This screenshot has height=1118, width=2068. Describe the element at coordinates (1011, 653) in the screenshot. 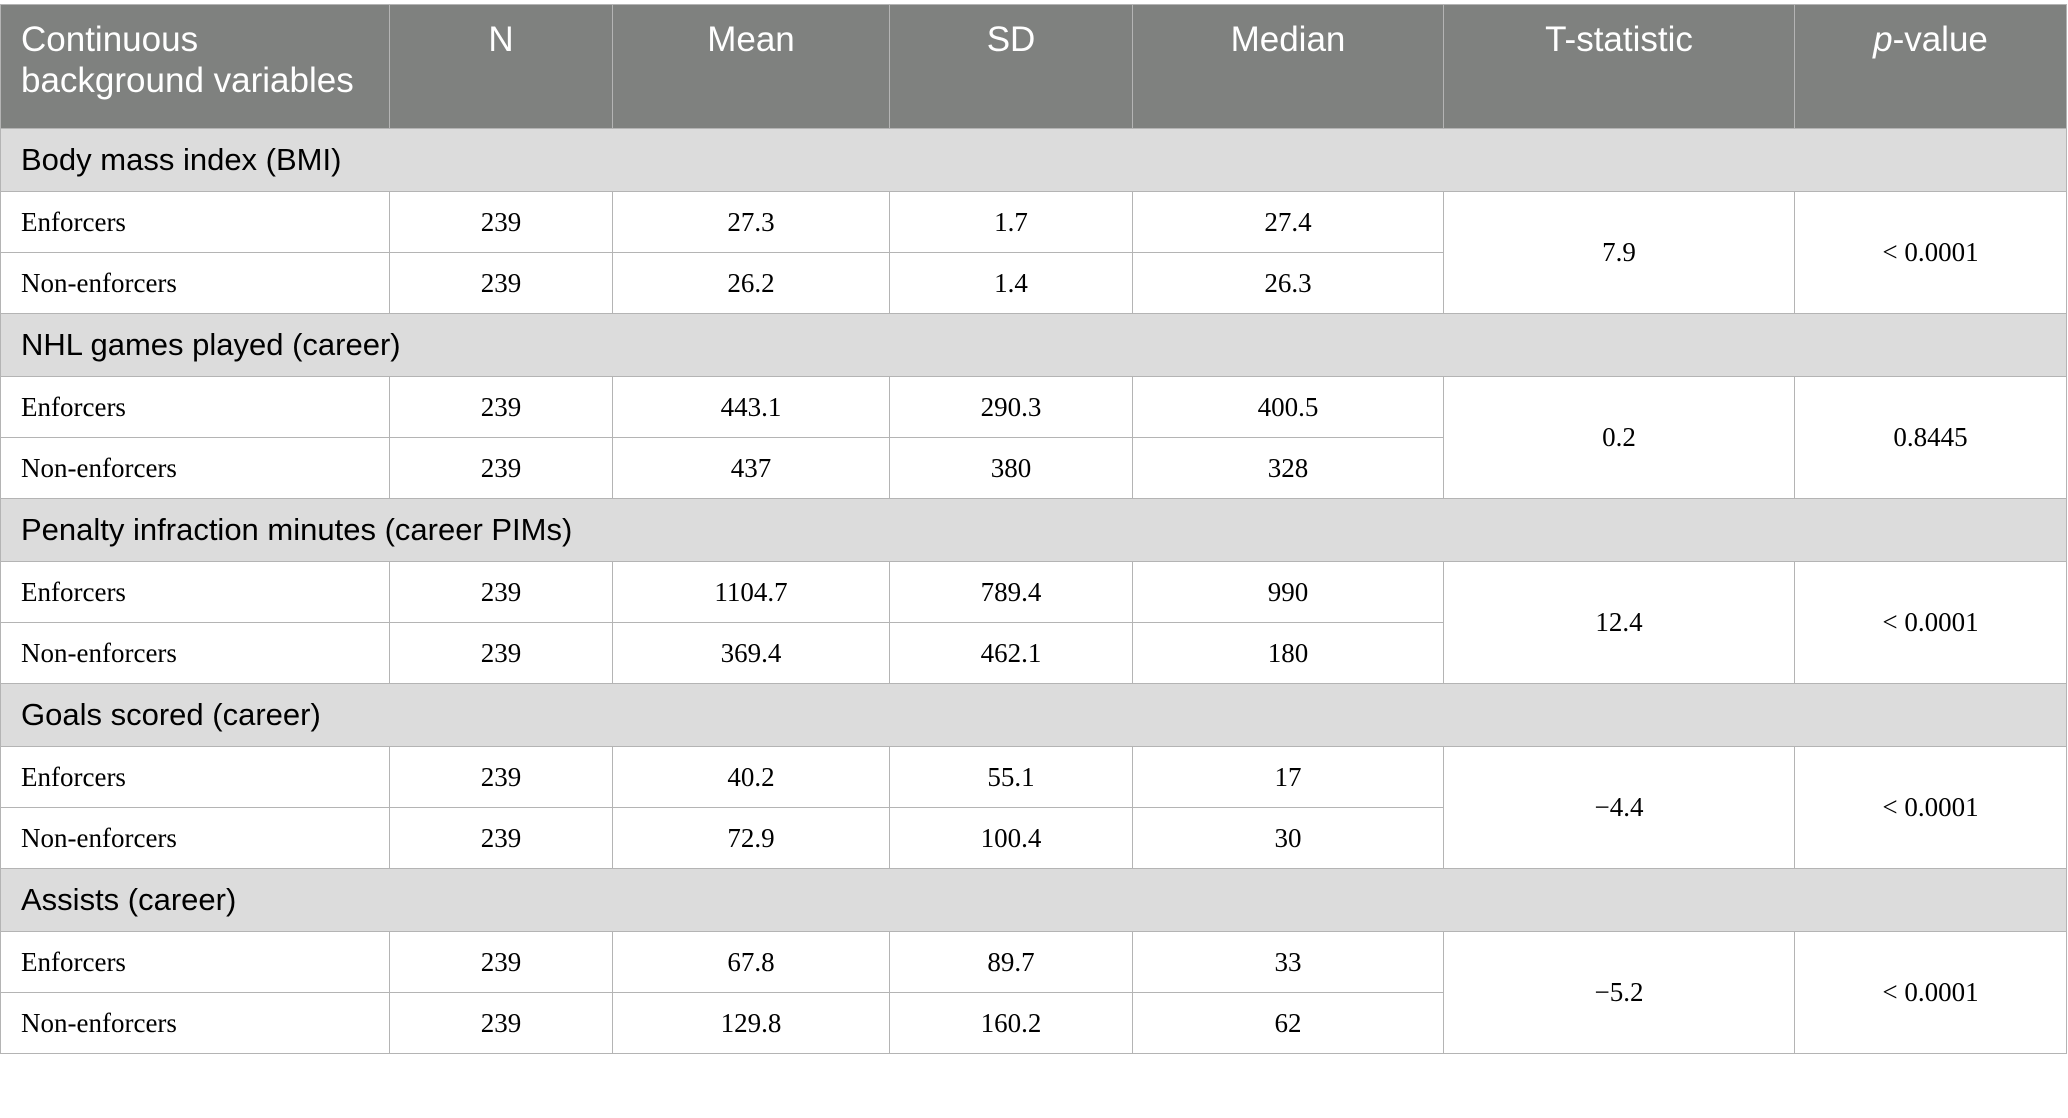

I see `cell: 462.1` at that location.